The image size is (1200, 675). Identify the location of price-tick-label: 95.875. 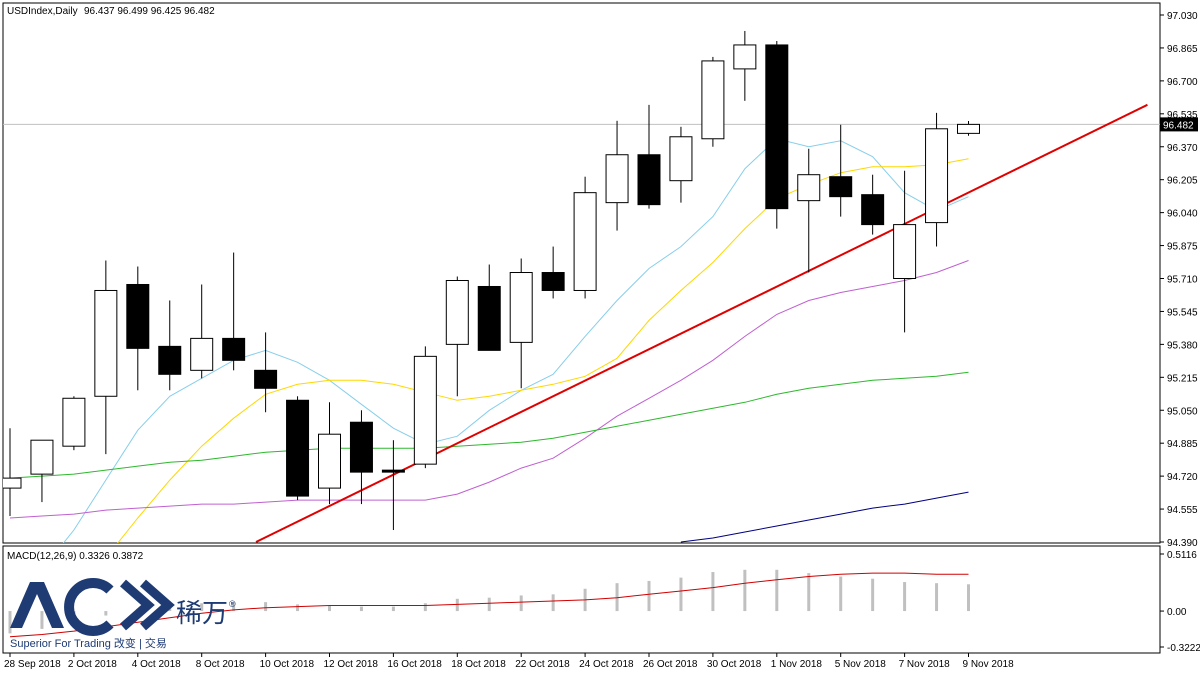
(1182, 247).